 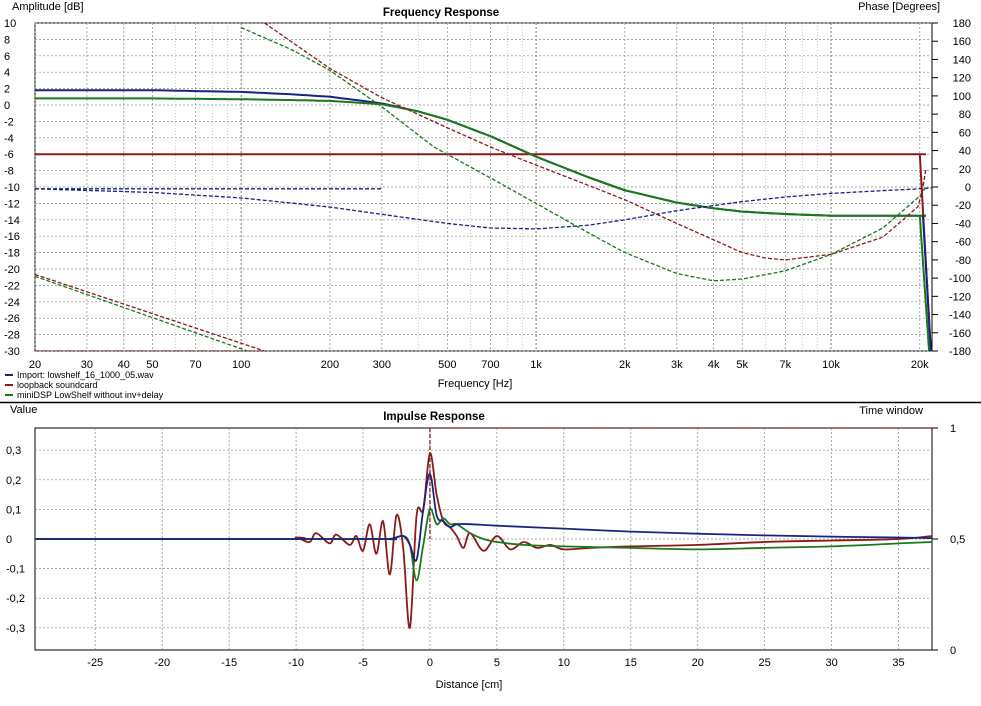 I want to click on ir-x-tick-label: -25, so click(x=95, y=663).